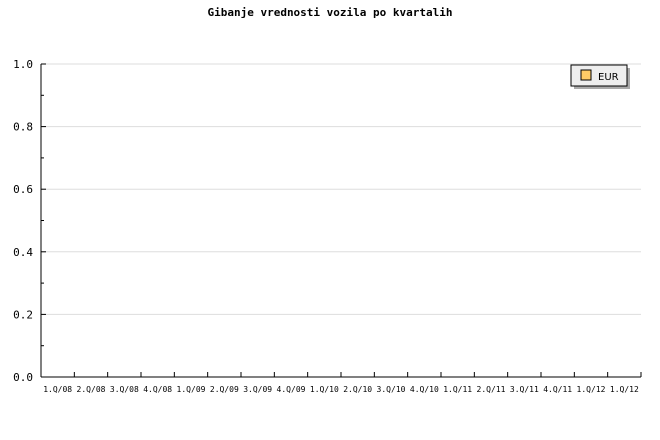  Describe the element at coordinates (329, 12) in the screenshot. I see `chart-title: Gibanje vrednosti vozila po kvartalih` at that location.